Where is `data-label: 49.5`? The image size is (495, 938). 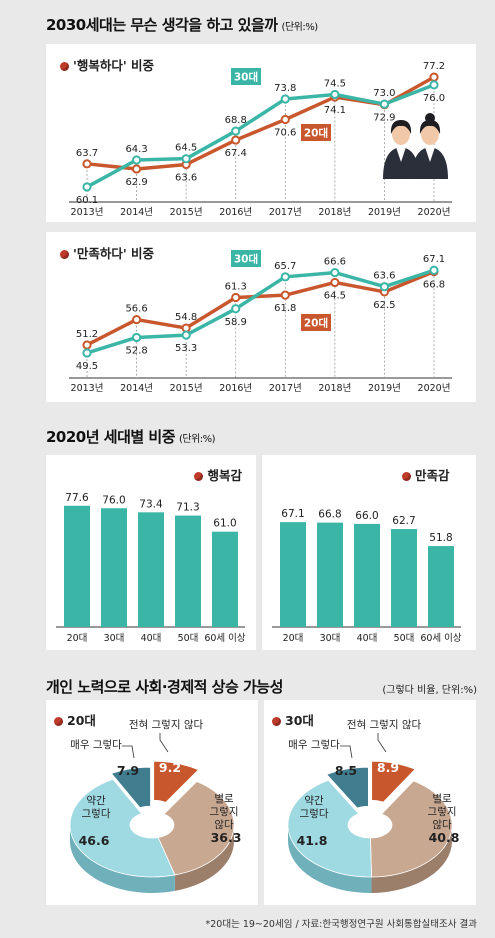 data-label: 49.5 is located at coordinates (87, 366).